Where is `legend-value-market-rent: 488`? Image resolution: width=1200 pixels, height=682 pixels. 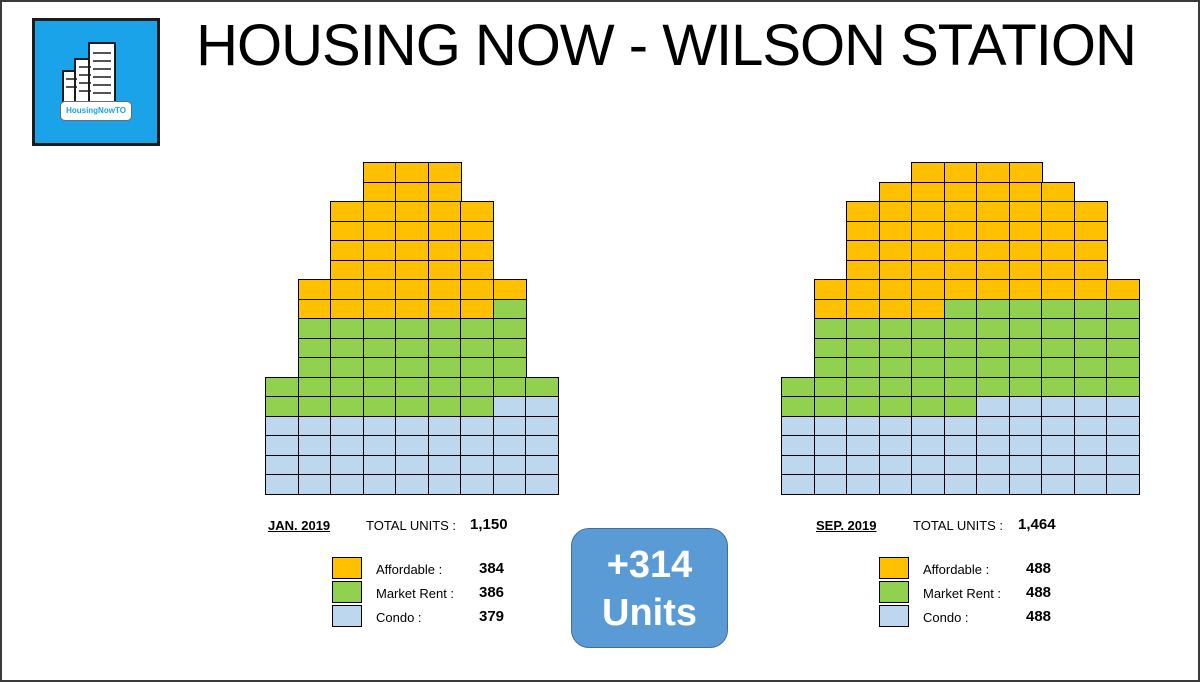
legend-value-market-rent: 488 is located at coordinates (1039, 592).